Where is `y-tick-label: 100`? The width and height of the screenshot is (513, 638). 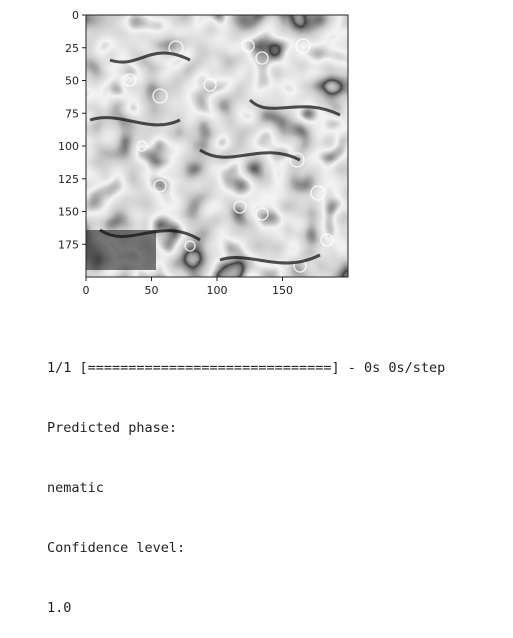 y-tick-label: 100 is located at coordinates (68, 146).